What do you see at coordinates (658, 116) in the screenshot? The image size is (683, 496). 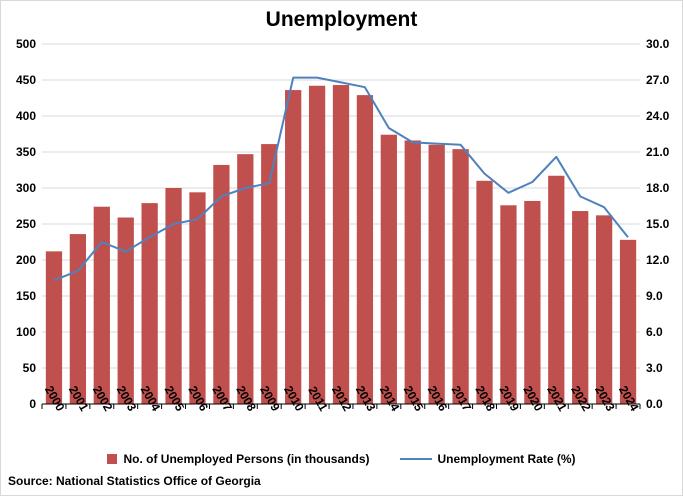 I see `y-right-tick-label: 24.0` at bounding box center [658, 116].